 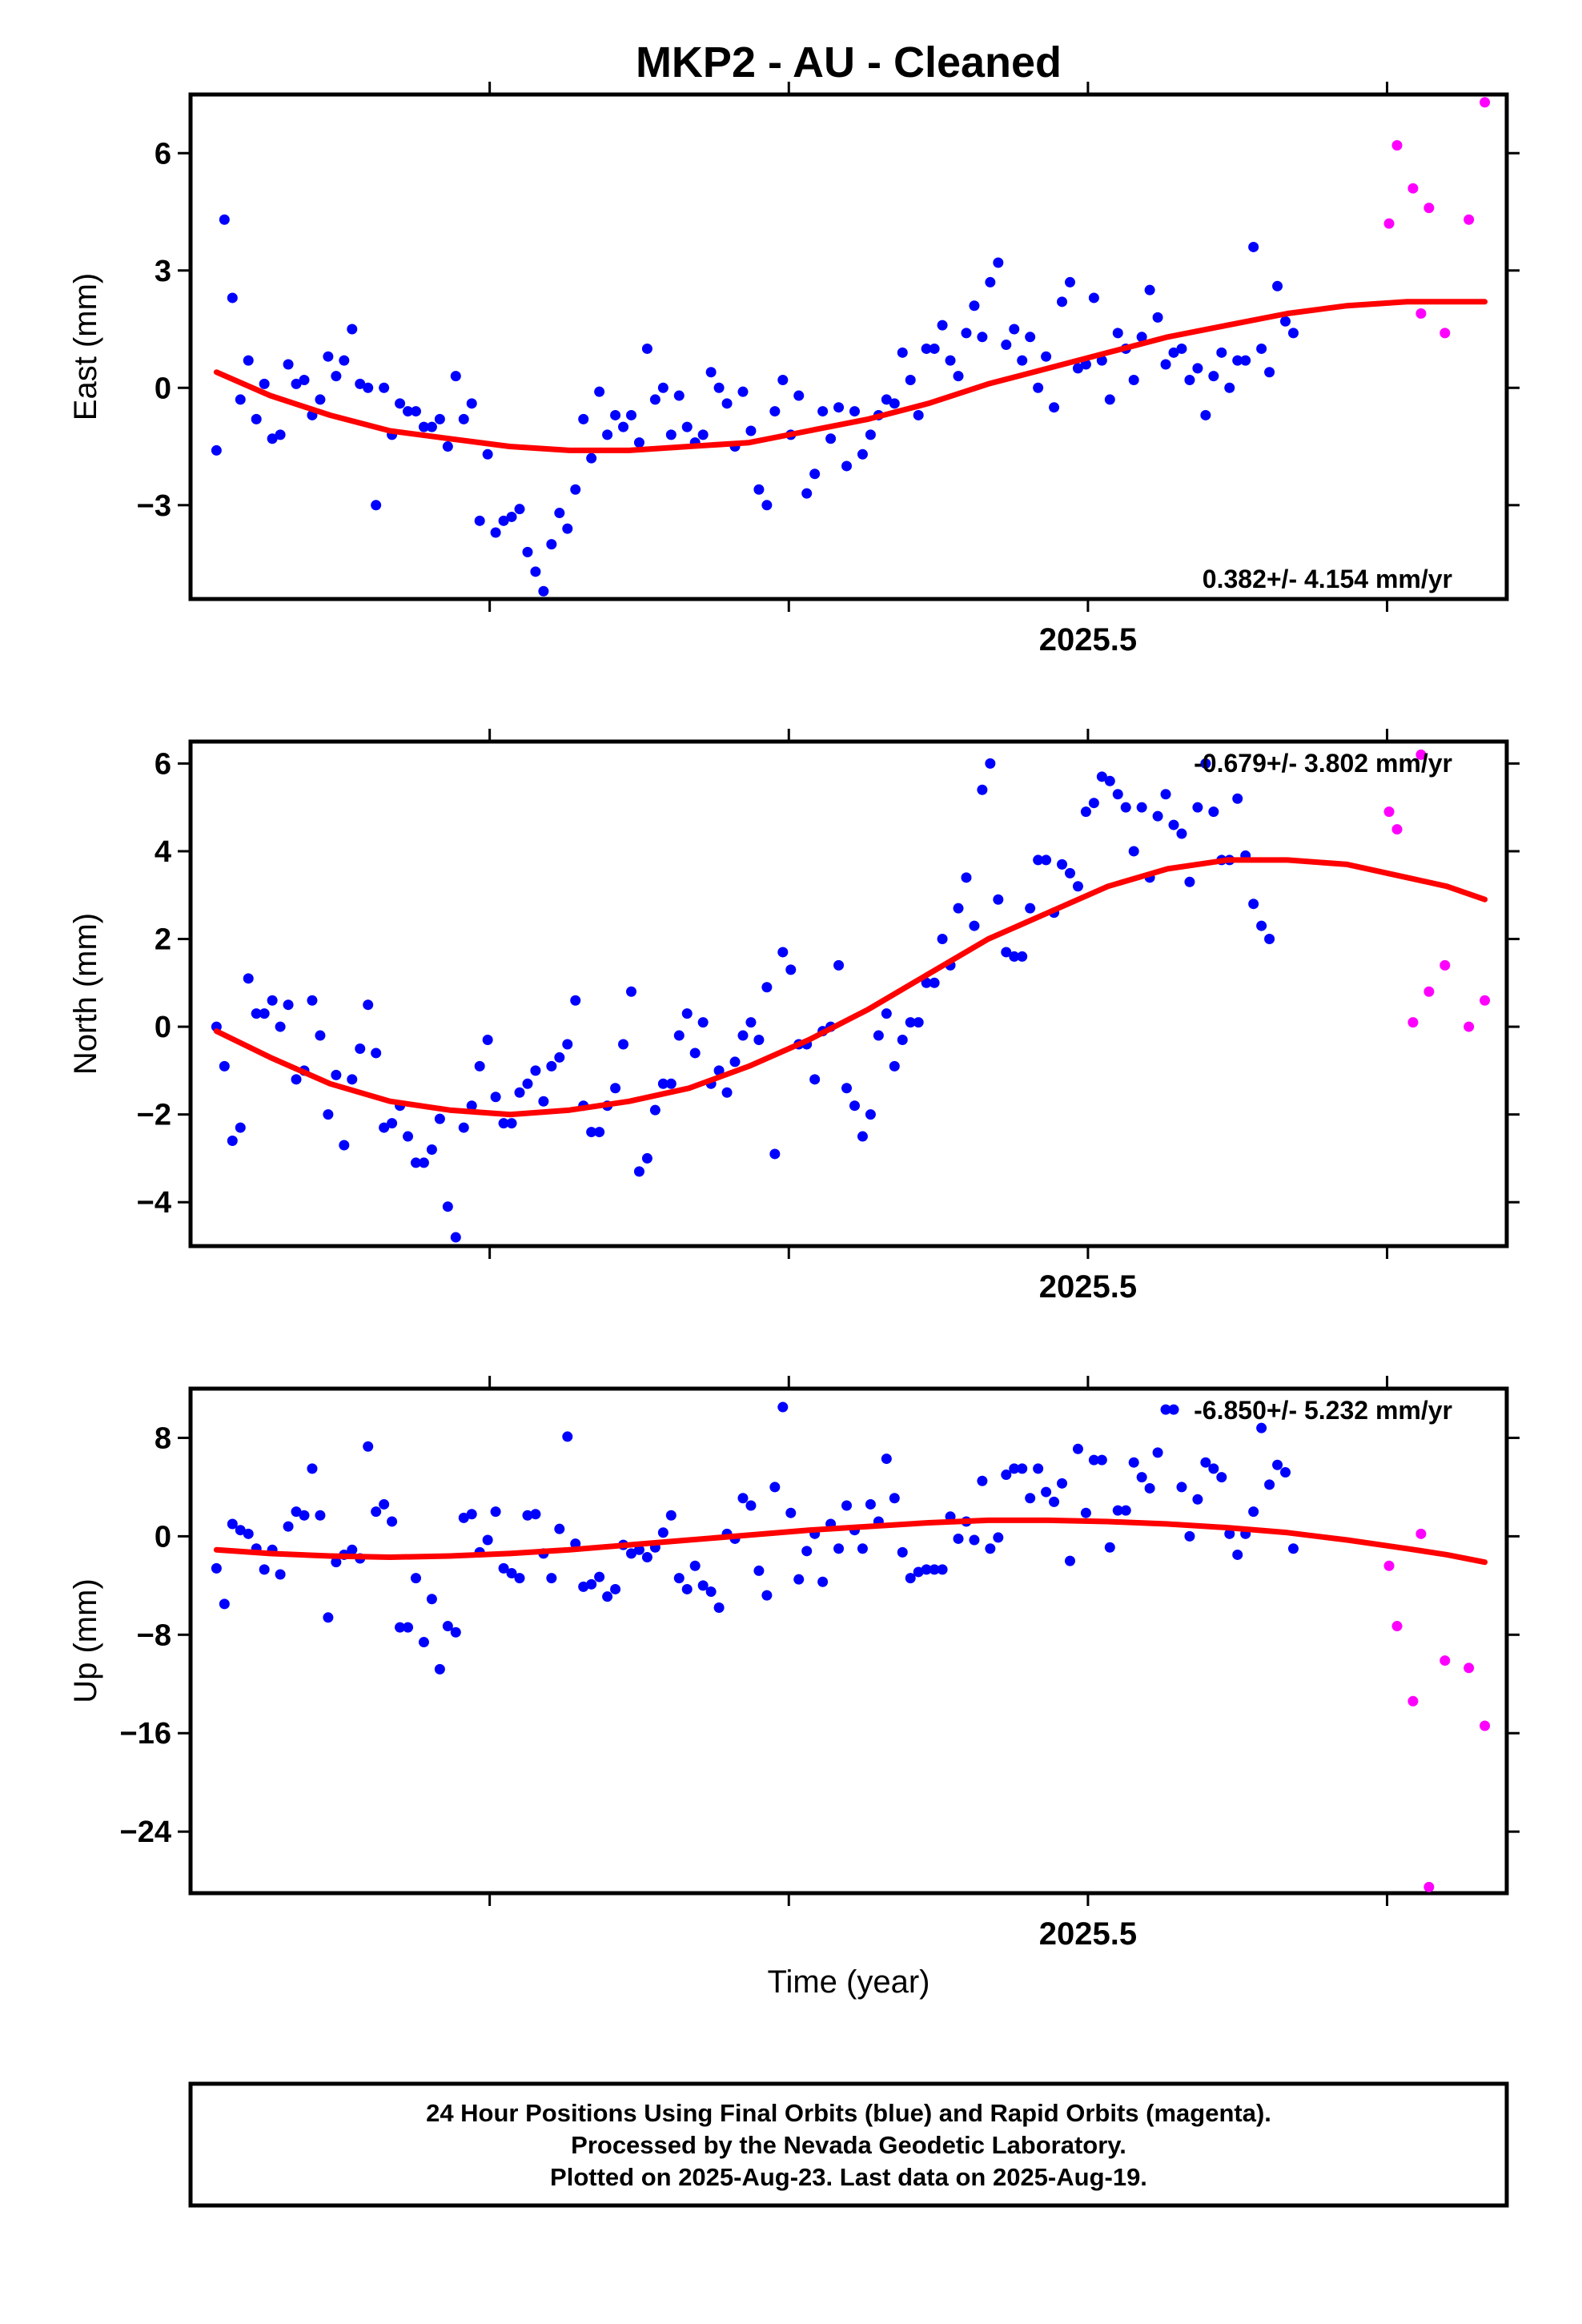 I want to click on caption-box, so click(x=848, y=2144).